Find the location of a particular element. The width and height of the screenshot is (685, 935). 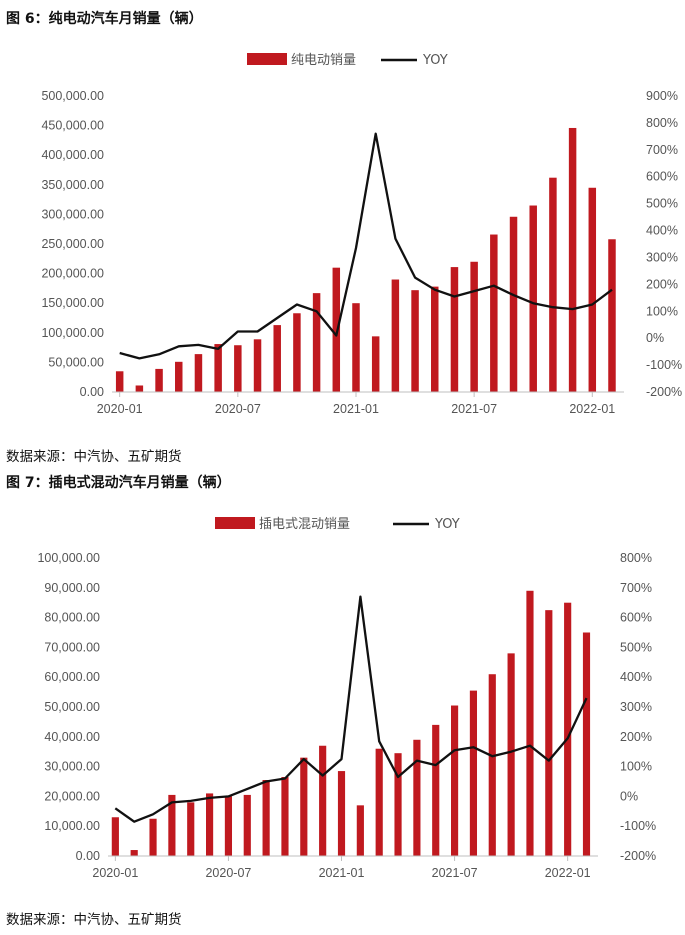

y-left-tick-label: 20,000.00 is located at coordinates (72, 796).